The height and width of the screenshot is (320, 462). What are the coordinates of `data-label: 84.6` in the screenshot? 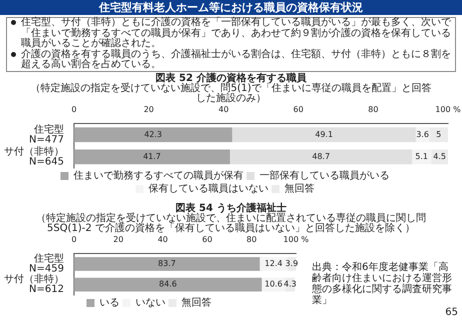 It's located at (168, 283).